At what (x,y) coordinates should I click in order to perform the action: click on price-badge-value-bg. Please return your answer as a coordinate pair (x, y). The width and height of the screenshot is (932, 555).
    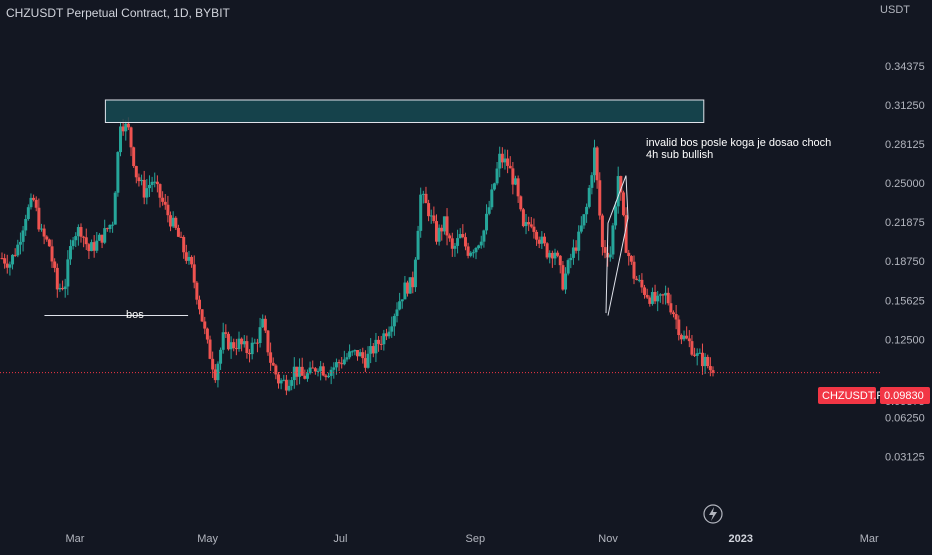
    Looking at the image, I should click on (905, 395).